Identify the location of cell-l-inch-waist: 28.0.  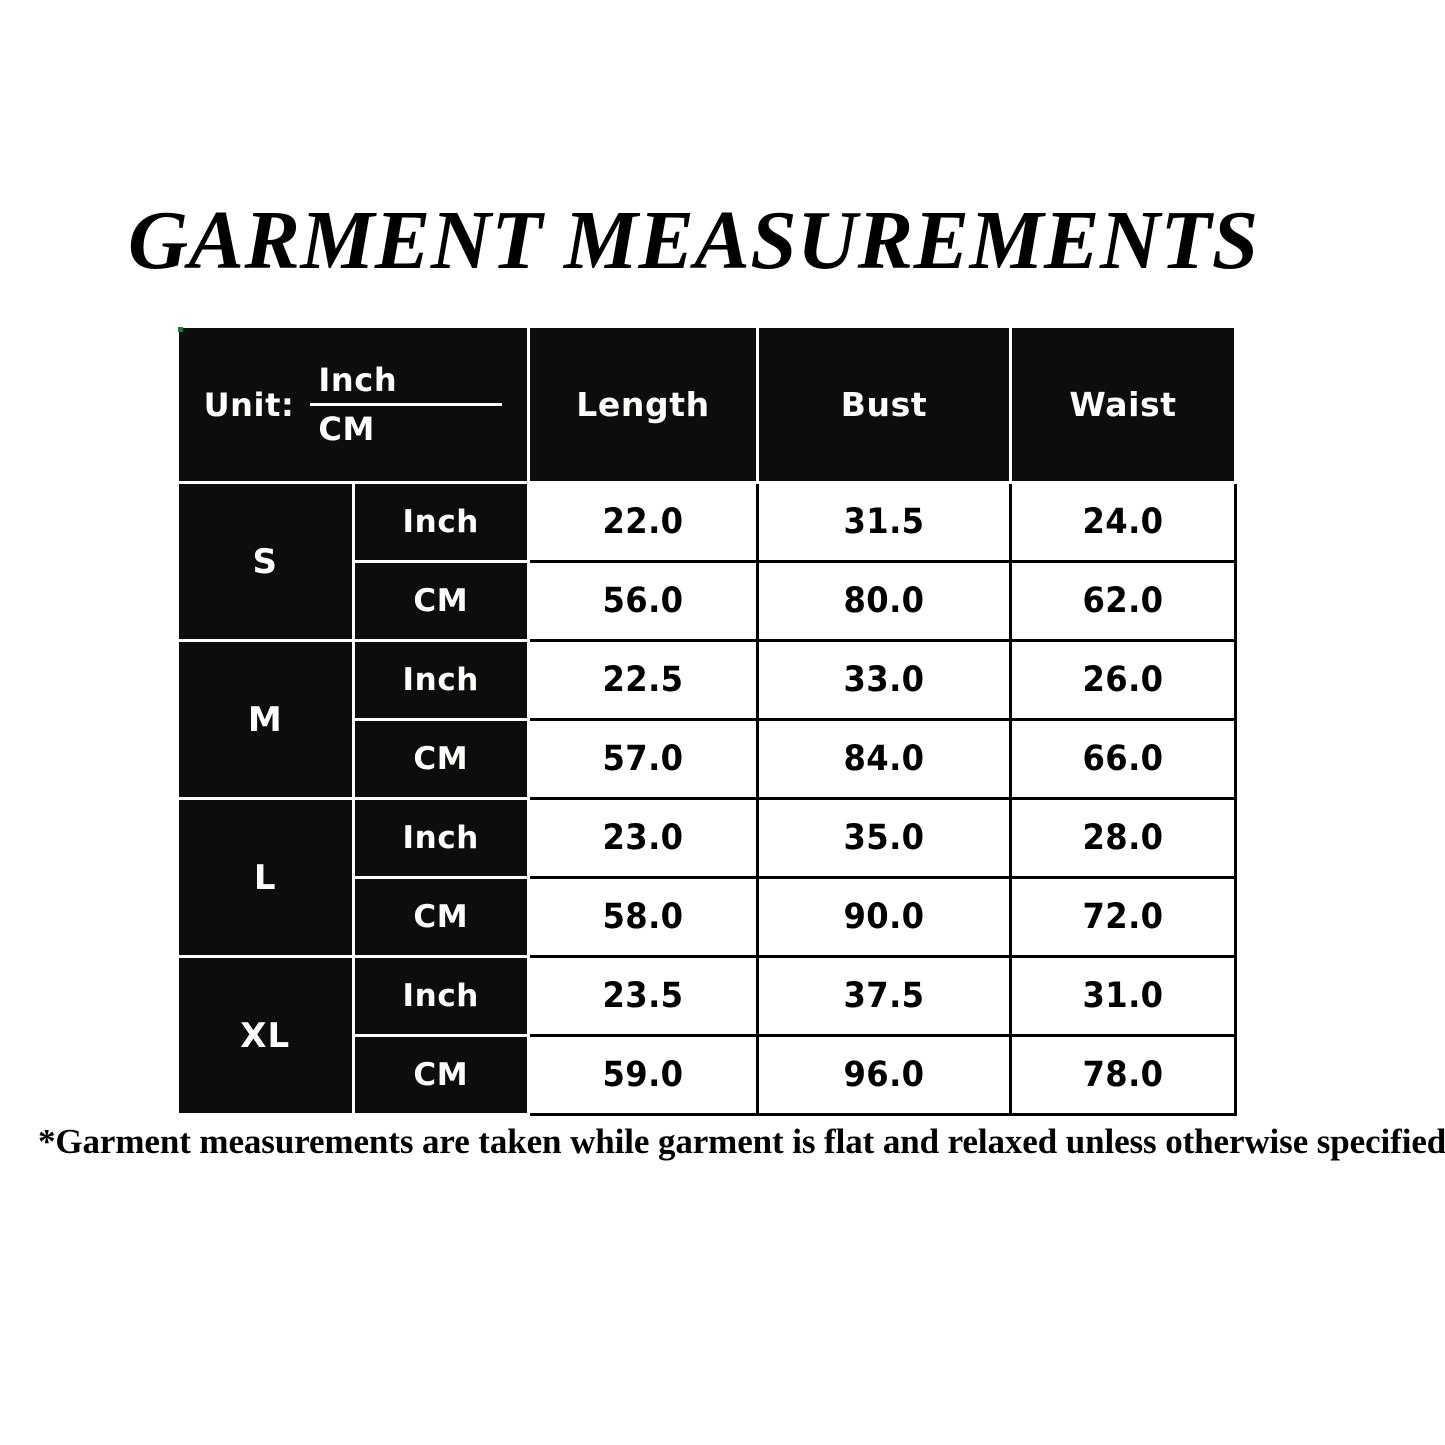
(1123, 838).